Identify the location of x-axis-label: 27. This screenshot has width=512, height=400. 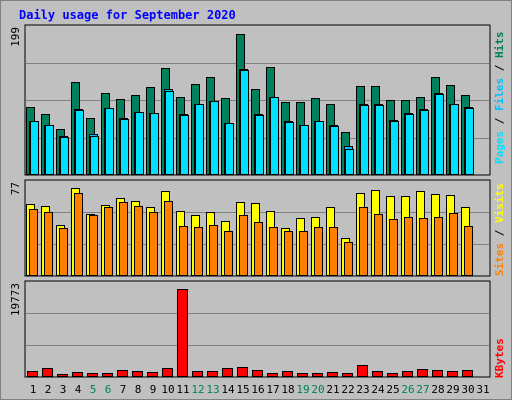
(422, 389).